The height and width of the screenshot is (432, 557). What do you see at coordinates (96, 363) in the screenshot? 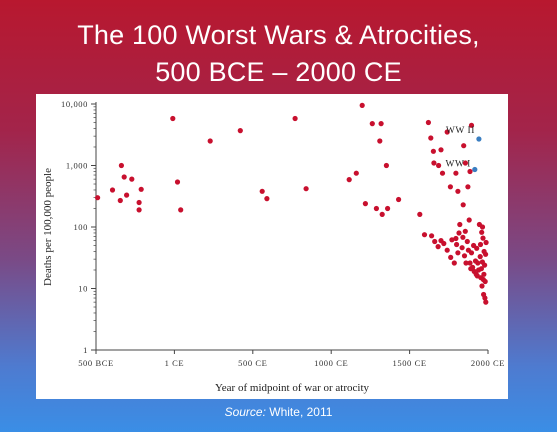
I see `x-tick-label: 500 BCE` at bounding box center [96, 363].